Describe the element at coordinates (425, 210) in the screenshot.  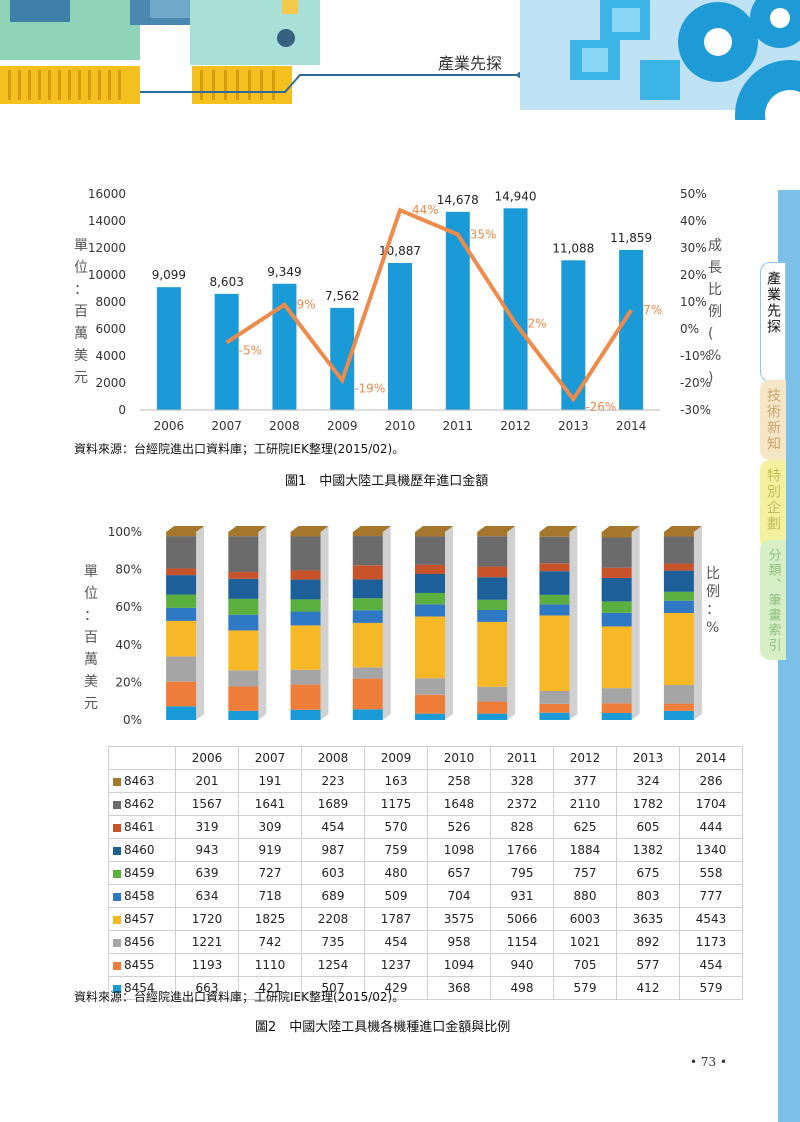
I see `growth-label: 44%` at that location.